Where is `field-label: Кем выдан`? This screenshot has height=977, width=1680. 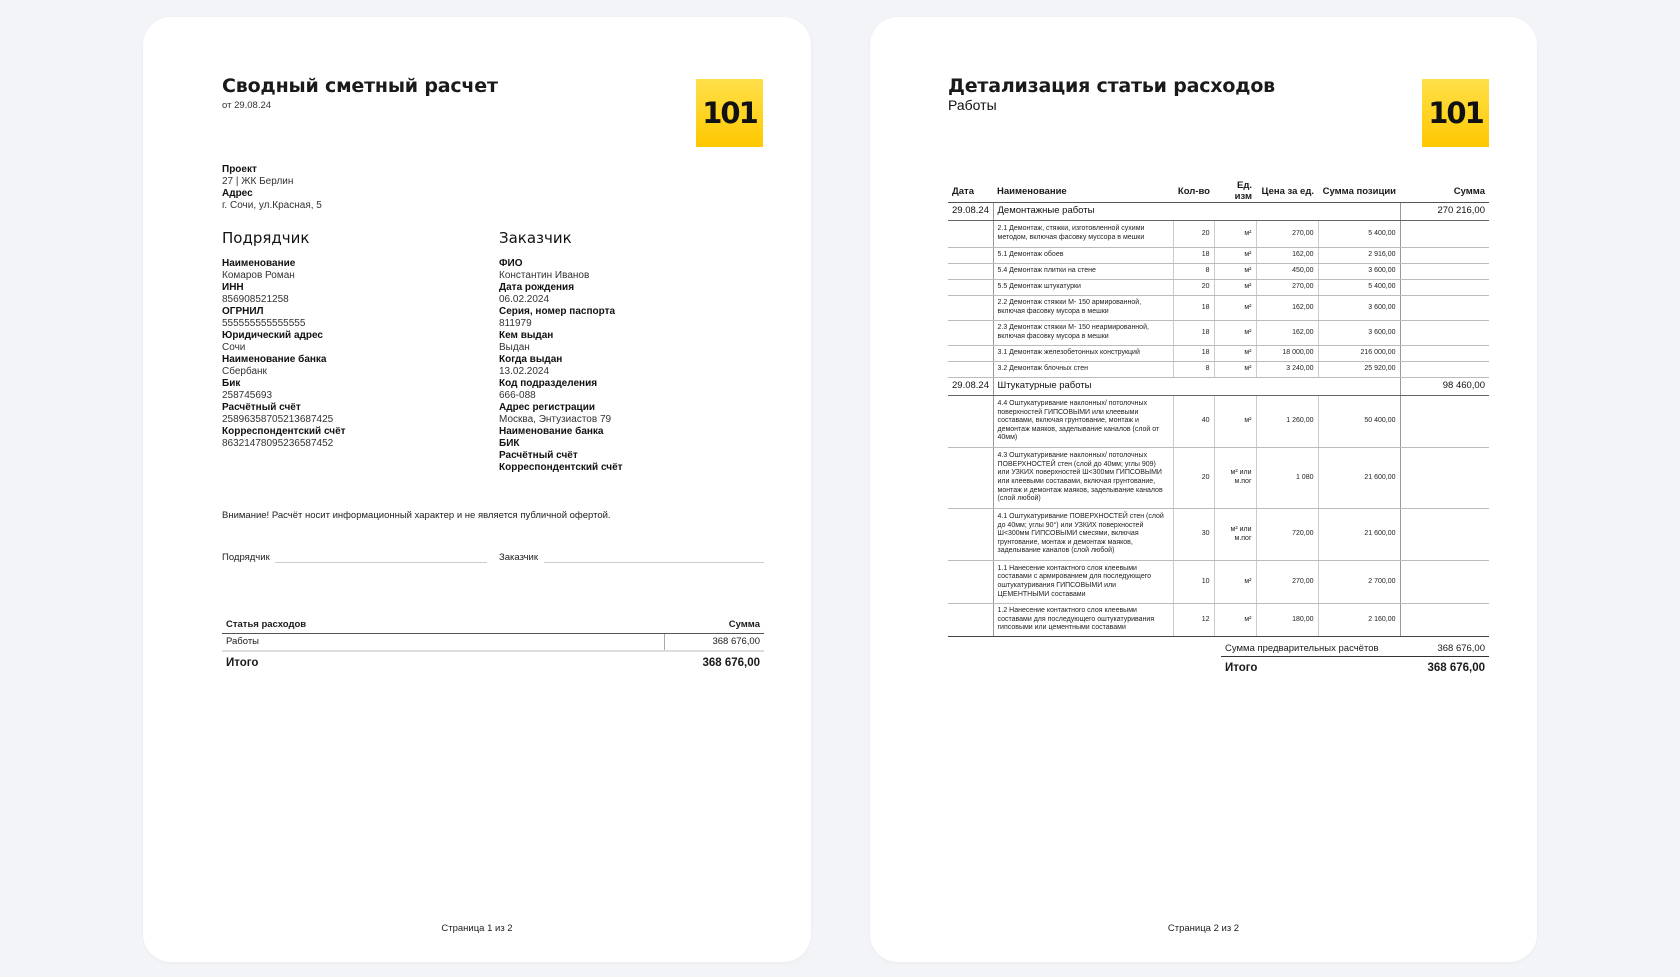
field-label: Кем выдан is located at coordinates (526, 335).